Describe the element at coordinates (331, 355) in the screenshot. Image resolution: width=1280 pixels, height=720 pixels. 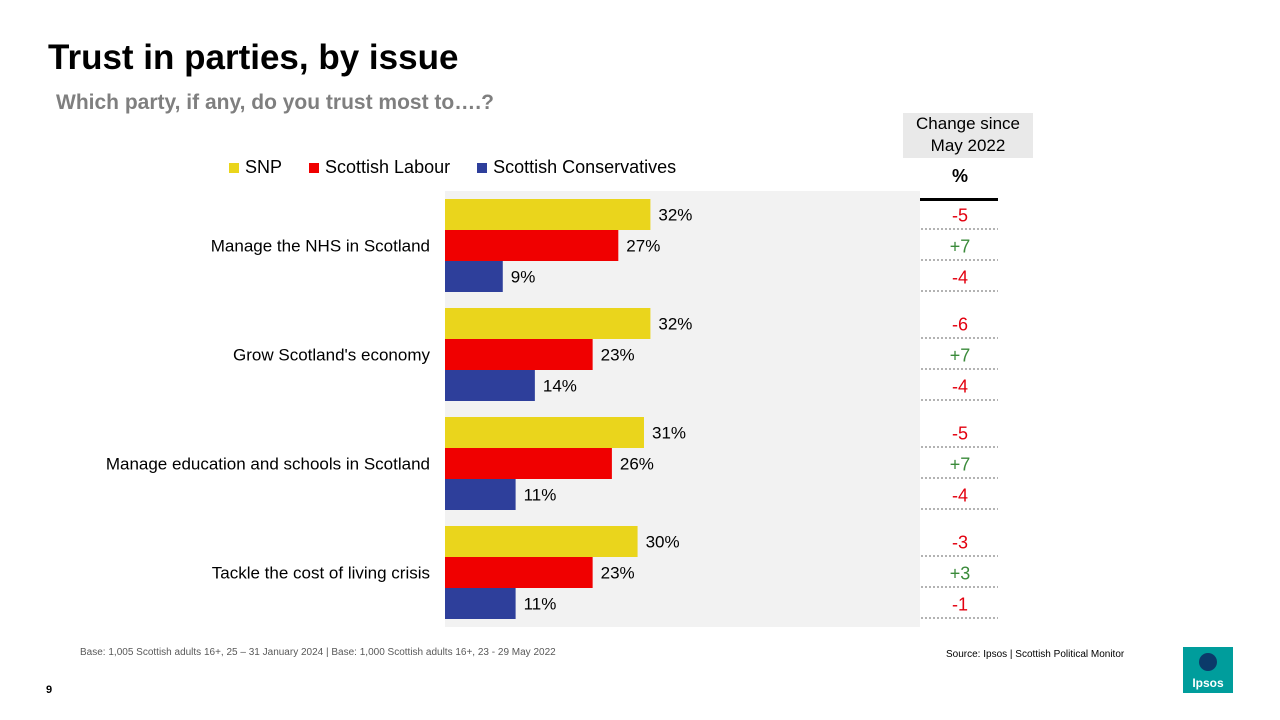
I see `category-label: Grow Scotland's economy` at that location.